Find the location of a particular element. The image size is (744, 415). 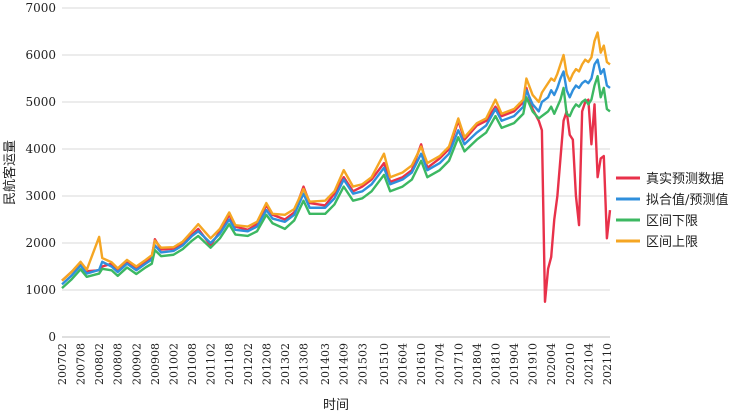

x-axis-title: 时间 is located at coordinates (336, 405).